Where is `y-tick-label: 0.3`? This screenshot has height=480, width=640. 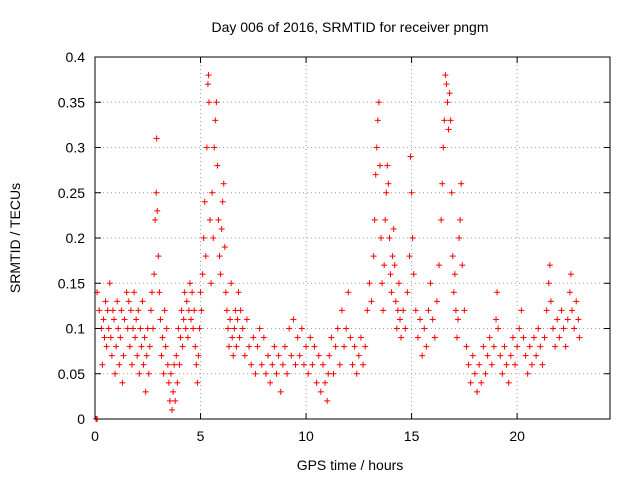
y-tick-label: 0.3 is located at coordinates (76, 148).